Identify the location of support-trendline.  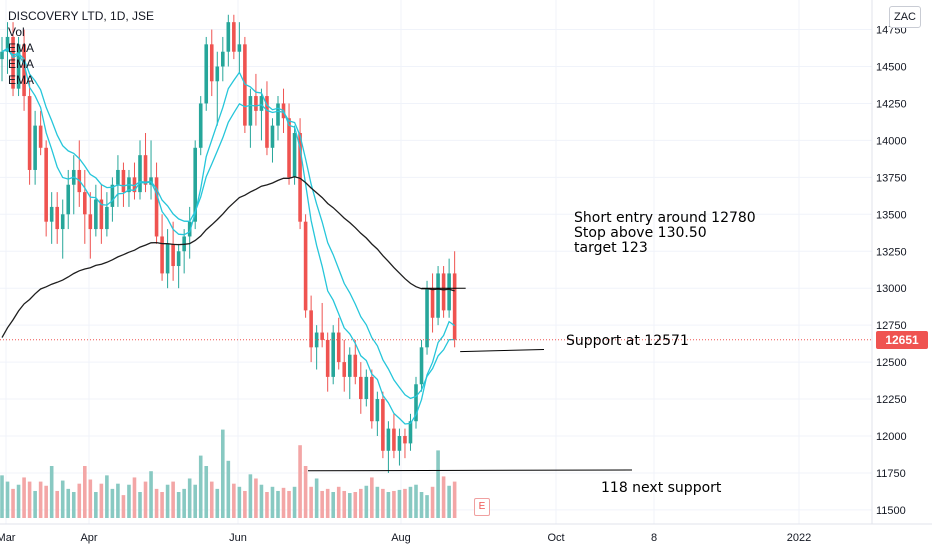
(502, 351).